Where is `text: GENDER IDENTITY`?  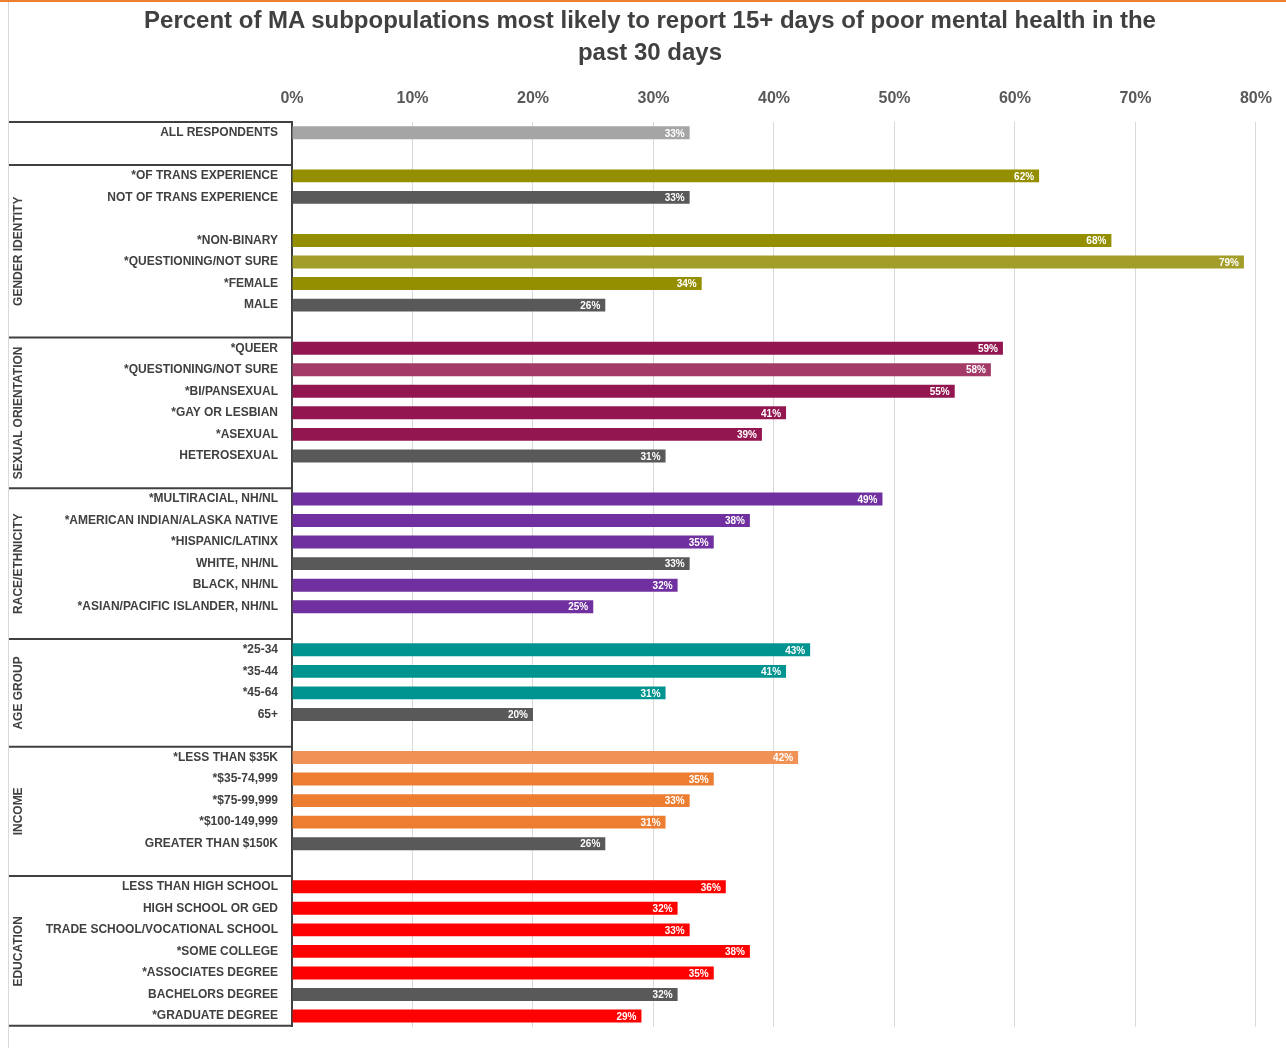 text: GENDER IDENTITY is located at coordinates (18, 251).